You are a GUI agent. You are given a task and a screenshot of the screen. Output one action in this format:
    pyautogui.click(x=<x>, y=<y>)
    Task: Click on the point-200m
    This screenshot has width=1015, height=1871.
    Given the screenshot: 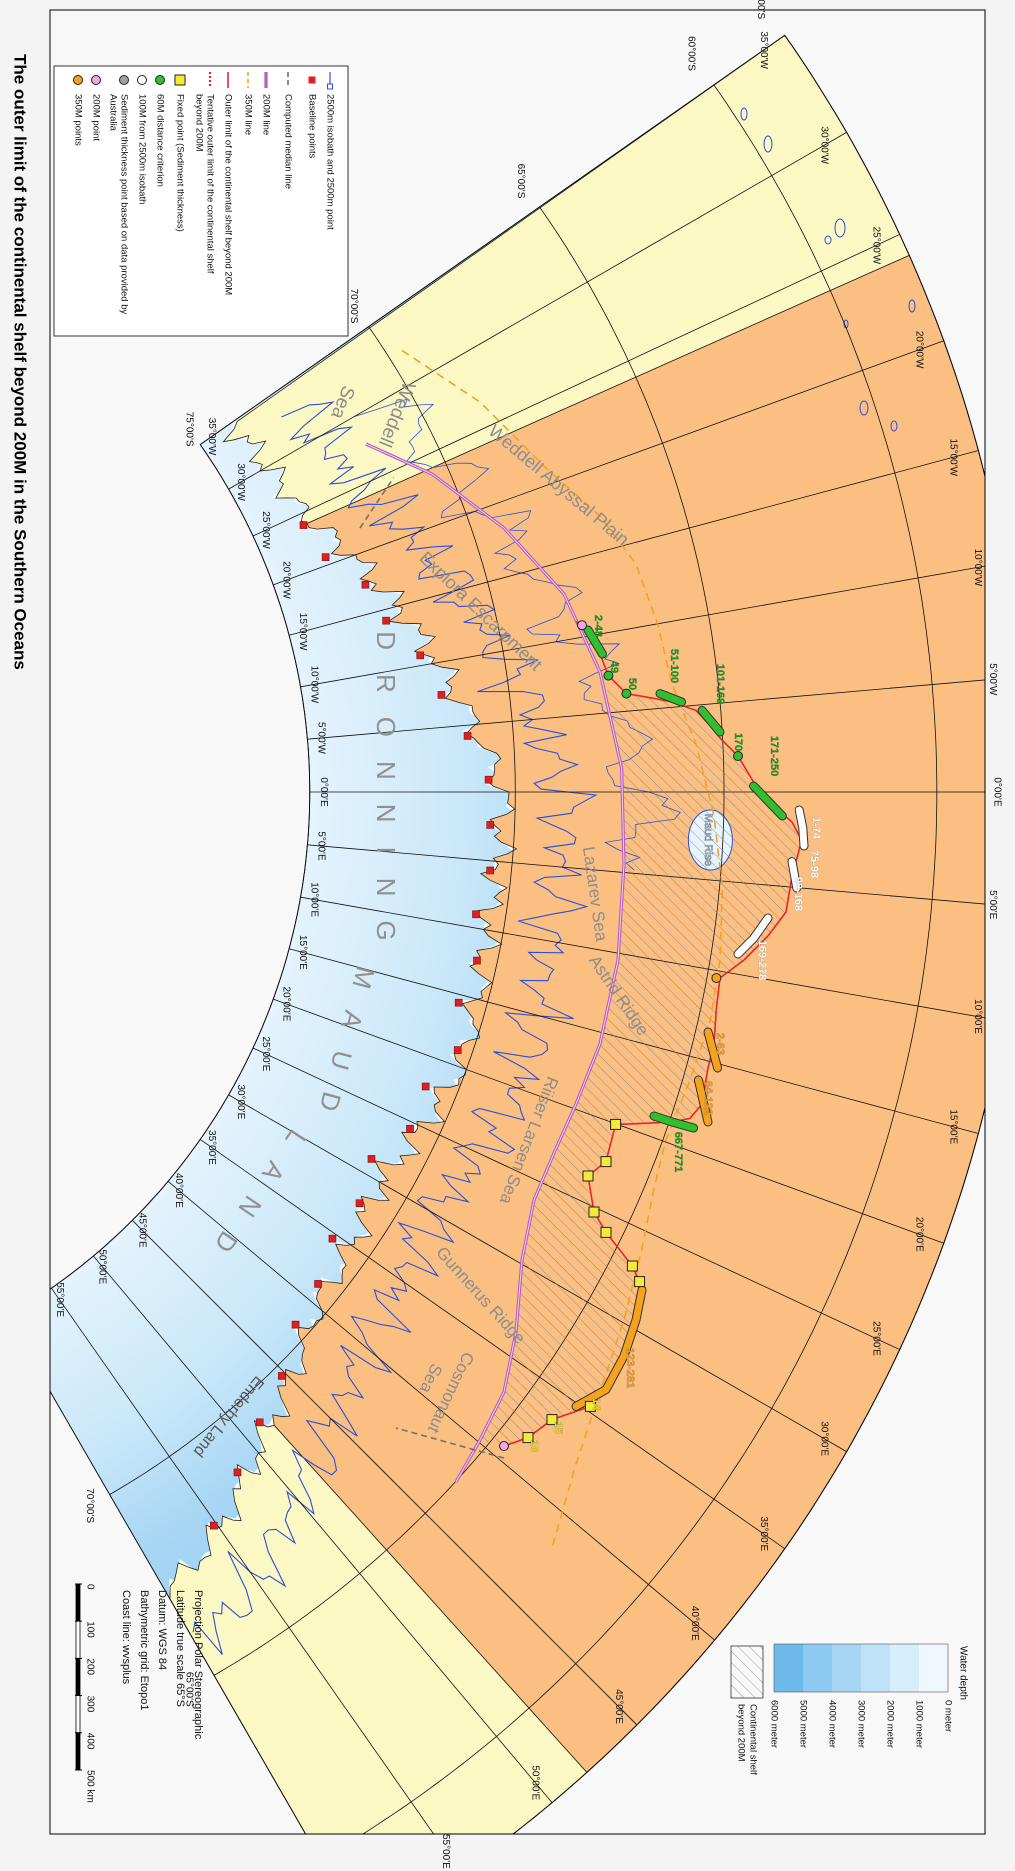 What is the action you would take?
    pyautogui.click(x=582, y=625)
    